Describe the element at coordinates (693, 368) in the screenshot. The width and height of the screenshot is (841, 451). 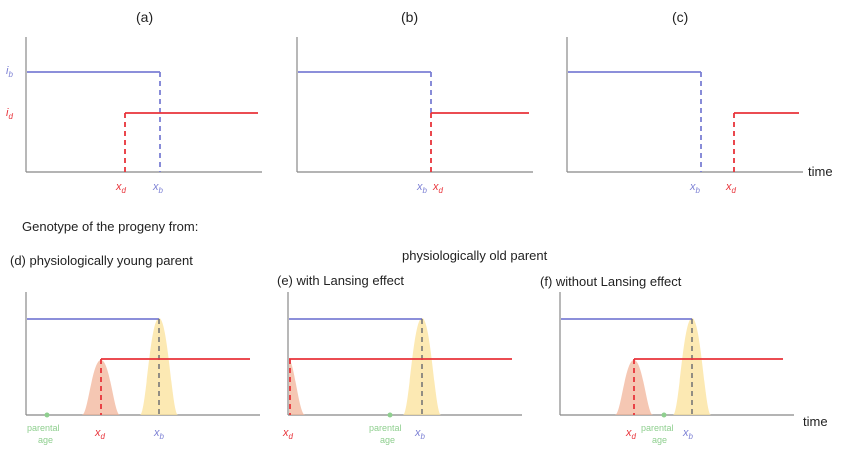
I see `panel-f: xd parental age xb time` at that location.